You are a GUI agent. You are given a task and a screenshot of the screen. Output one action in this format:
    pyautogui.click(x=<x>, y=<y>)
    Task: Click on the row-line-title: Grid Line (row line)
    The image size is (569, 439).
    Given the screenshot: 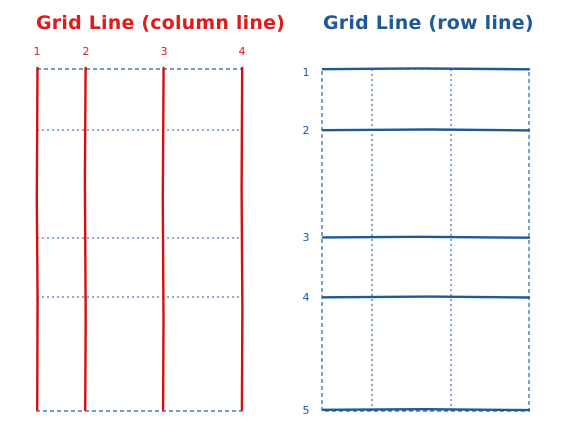 What is the action you would take?
    pyautogui.click(x=428, y=23)
    